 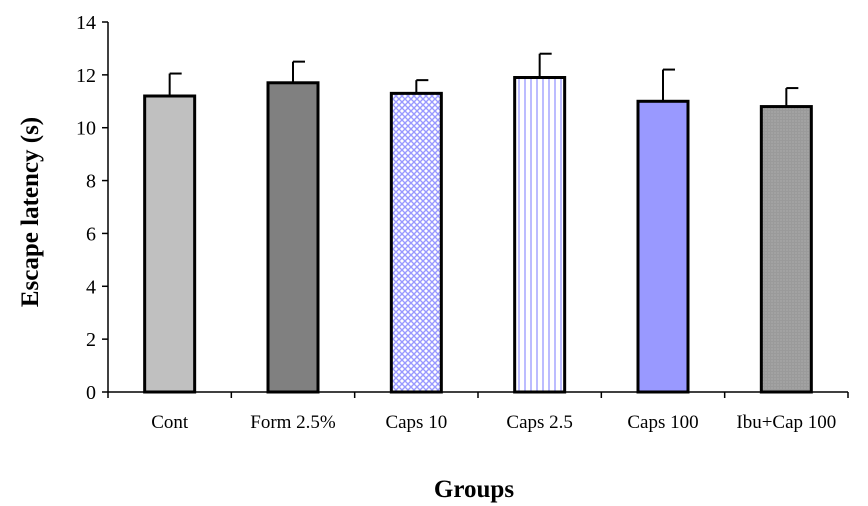 What do you see at coordinates (416, 422) in the screenshot?
I see `x-tick-label: Caps 10` at bounding box center [416, 422].